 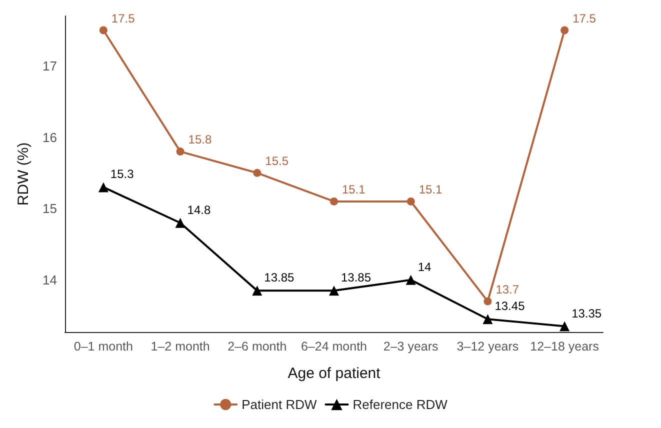 What do you see at coordinates (564, 347) in the screenshot?
I see `x-tick-label: 12–18 years` at bounding box center [564, 347].